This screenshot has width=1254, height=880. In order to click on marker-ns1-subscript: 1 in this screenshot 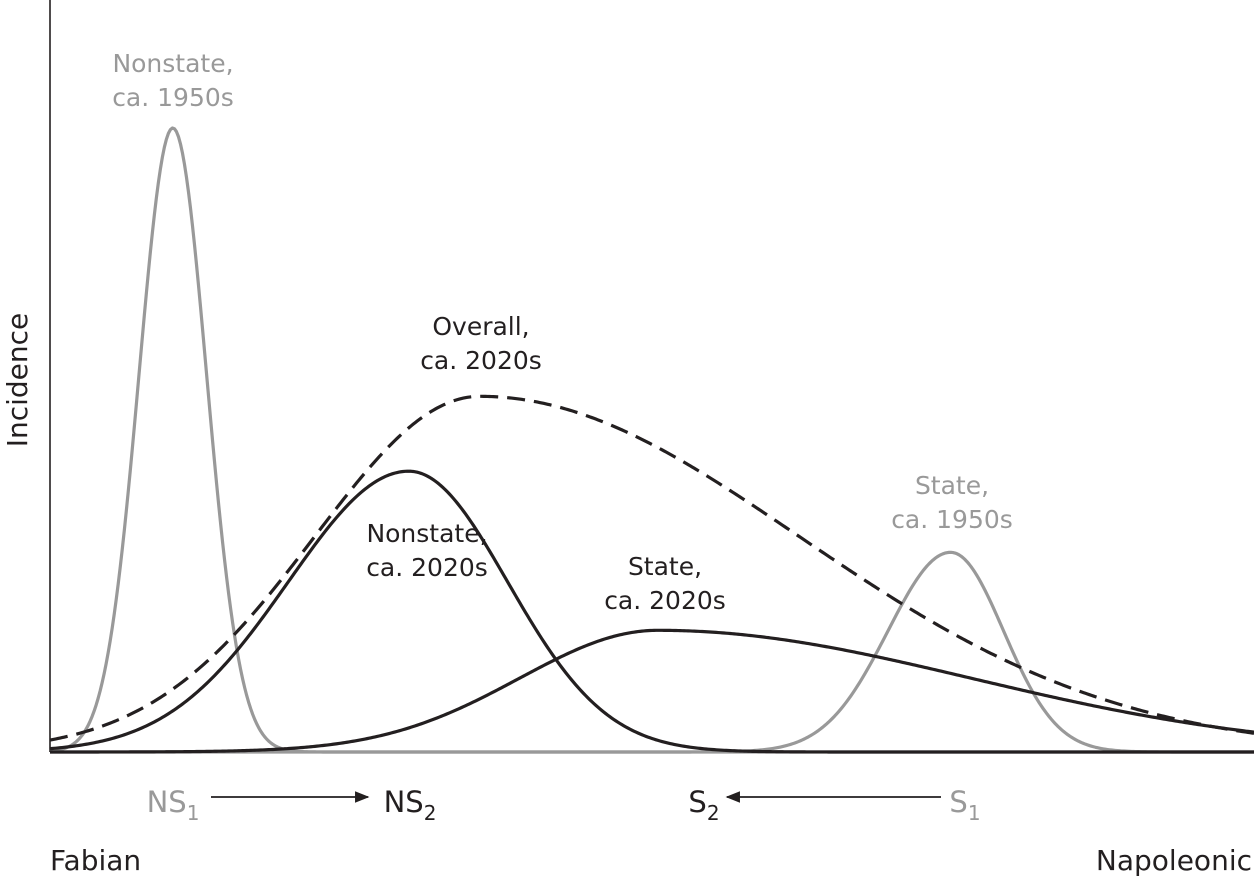, I will do `click(193, 813)`.